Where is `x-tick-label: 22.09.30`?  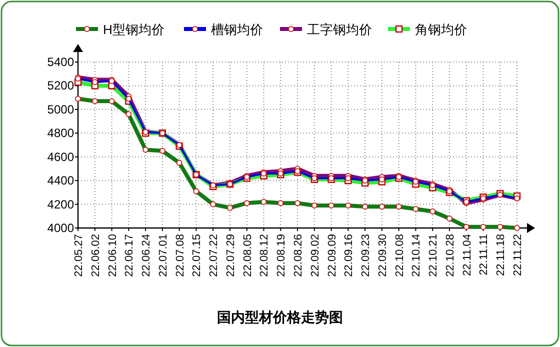
x-tick-label: 22.09.30 is located at coordinates (382, 255).